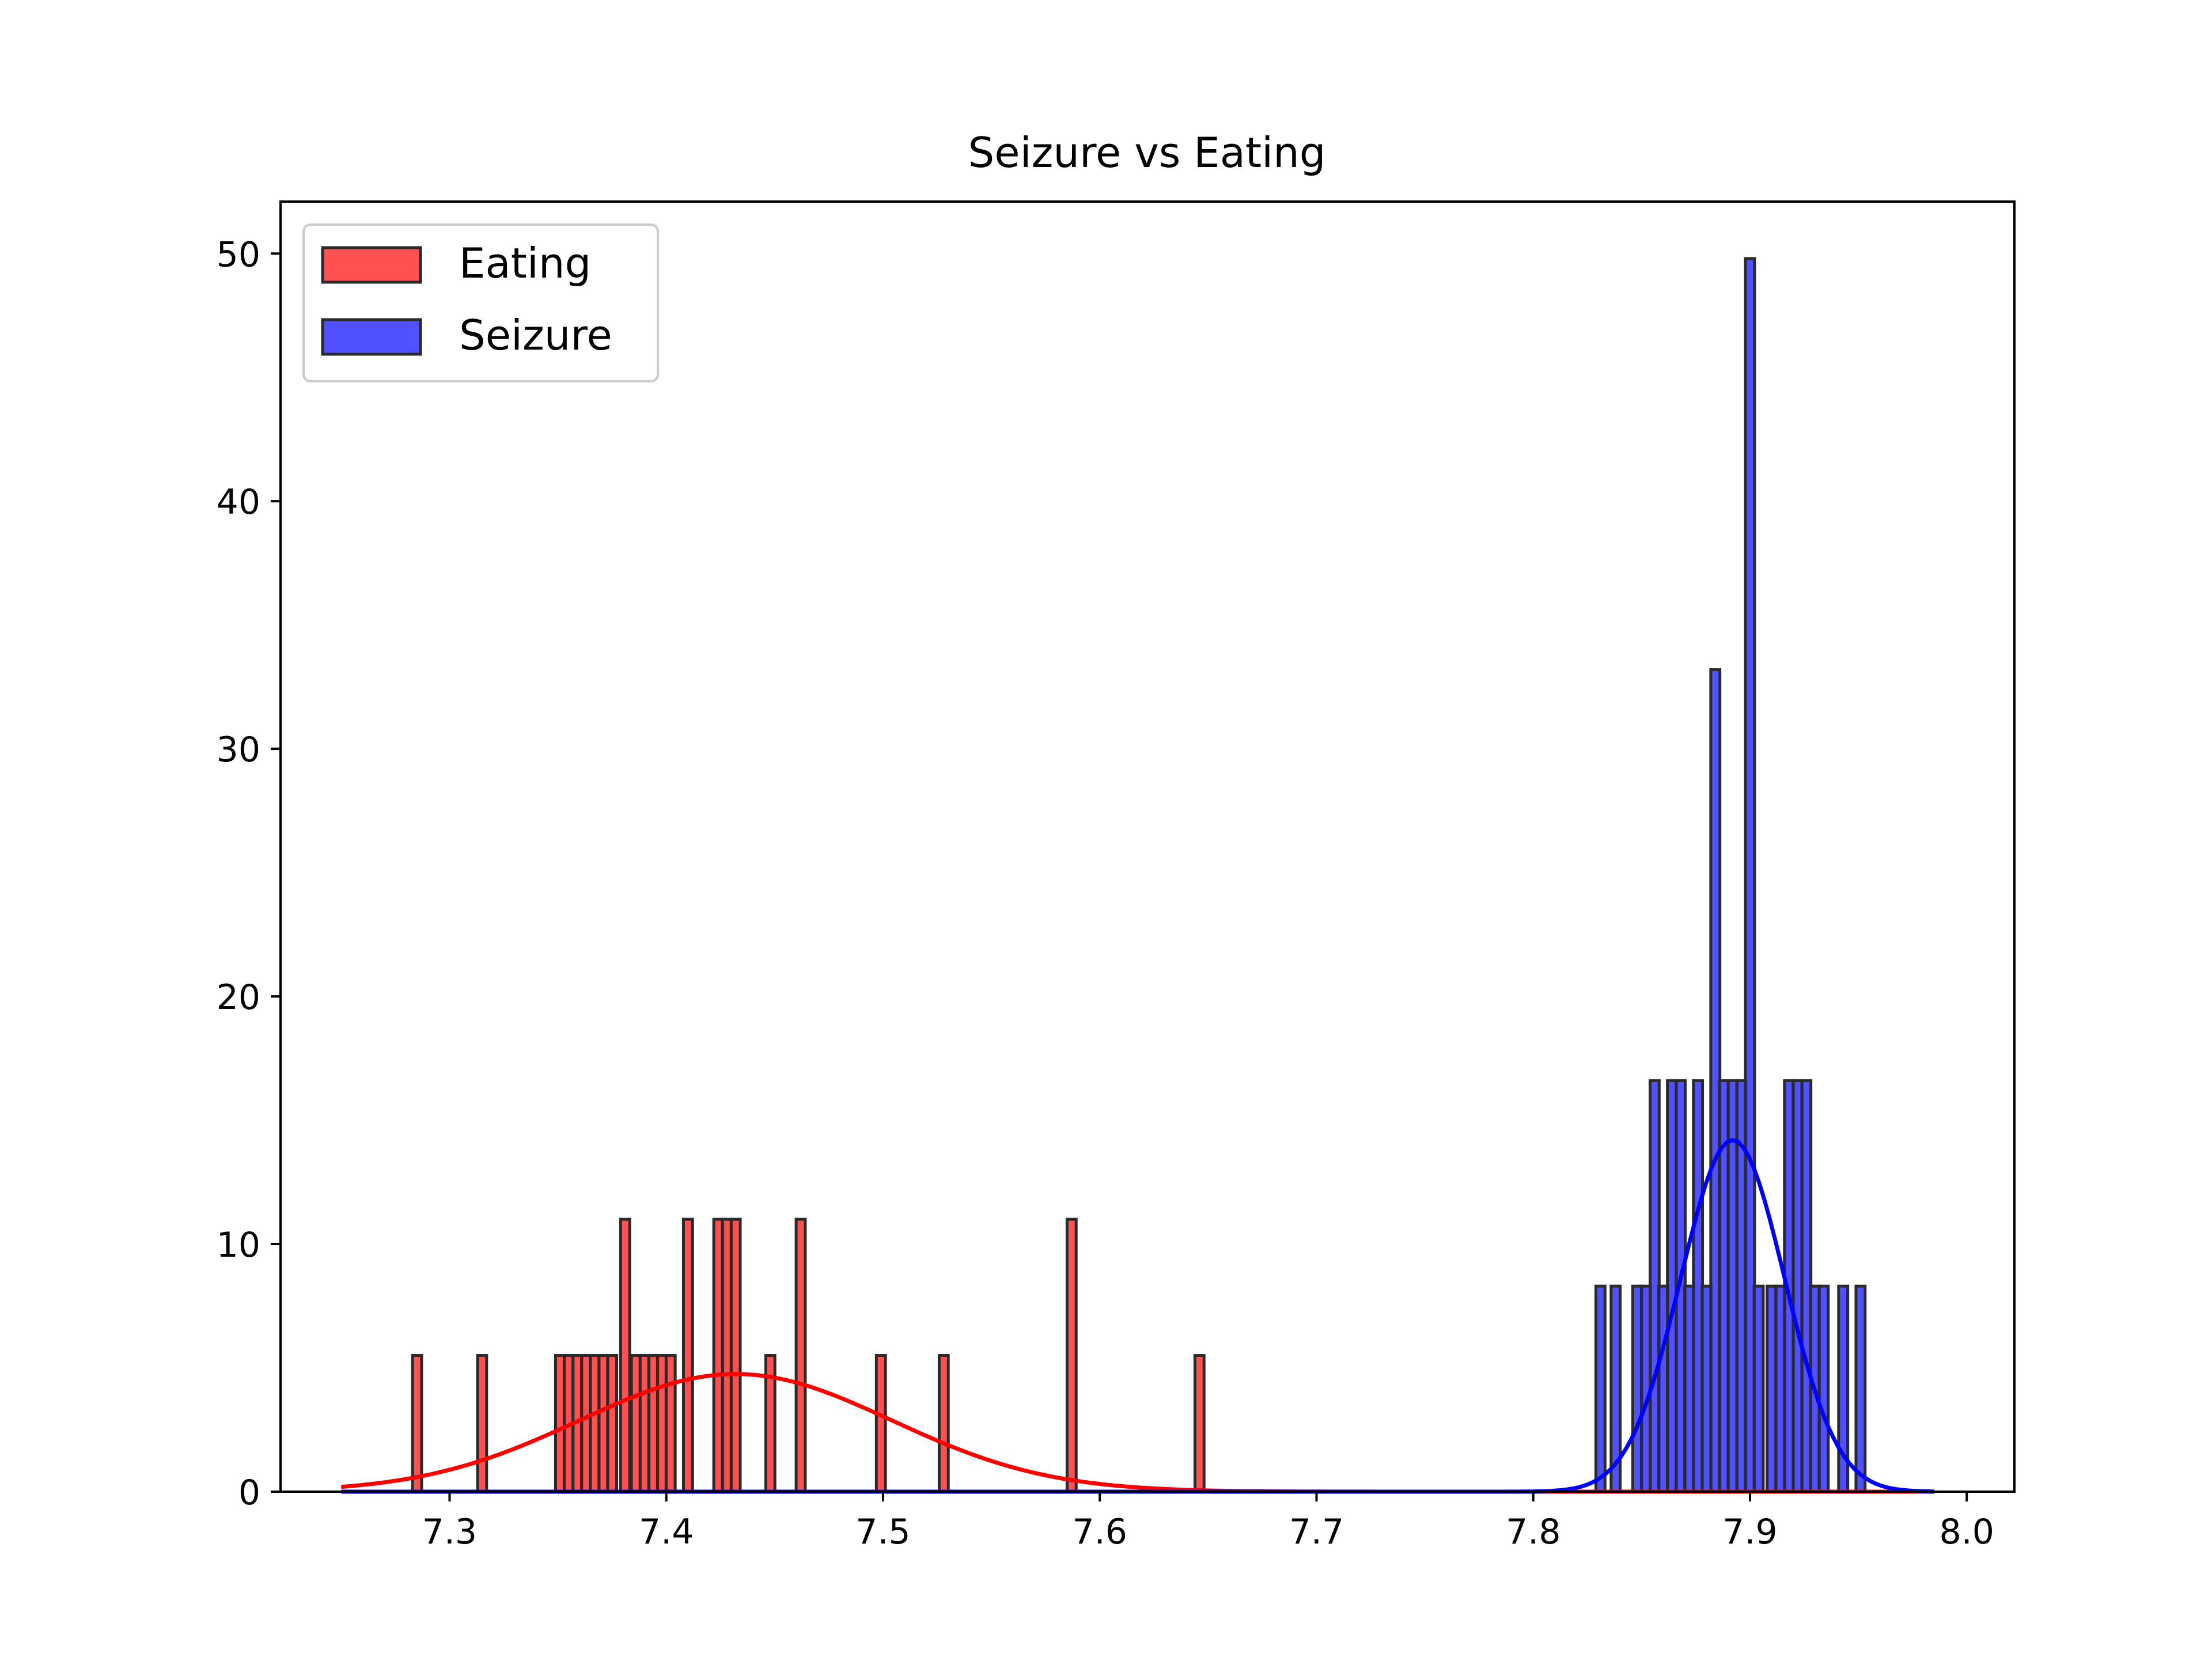 Image resolution: width=2212 pixels, height=1661 pixels. I want to click on x-tick-label: 7.4, so click(666, 1532).